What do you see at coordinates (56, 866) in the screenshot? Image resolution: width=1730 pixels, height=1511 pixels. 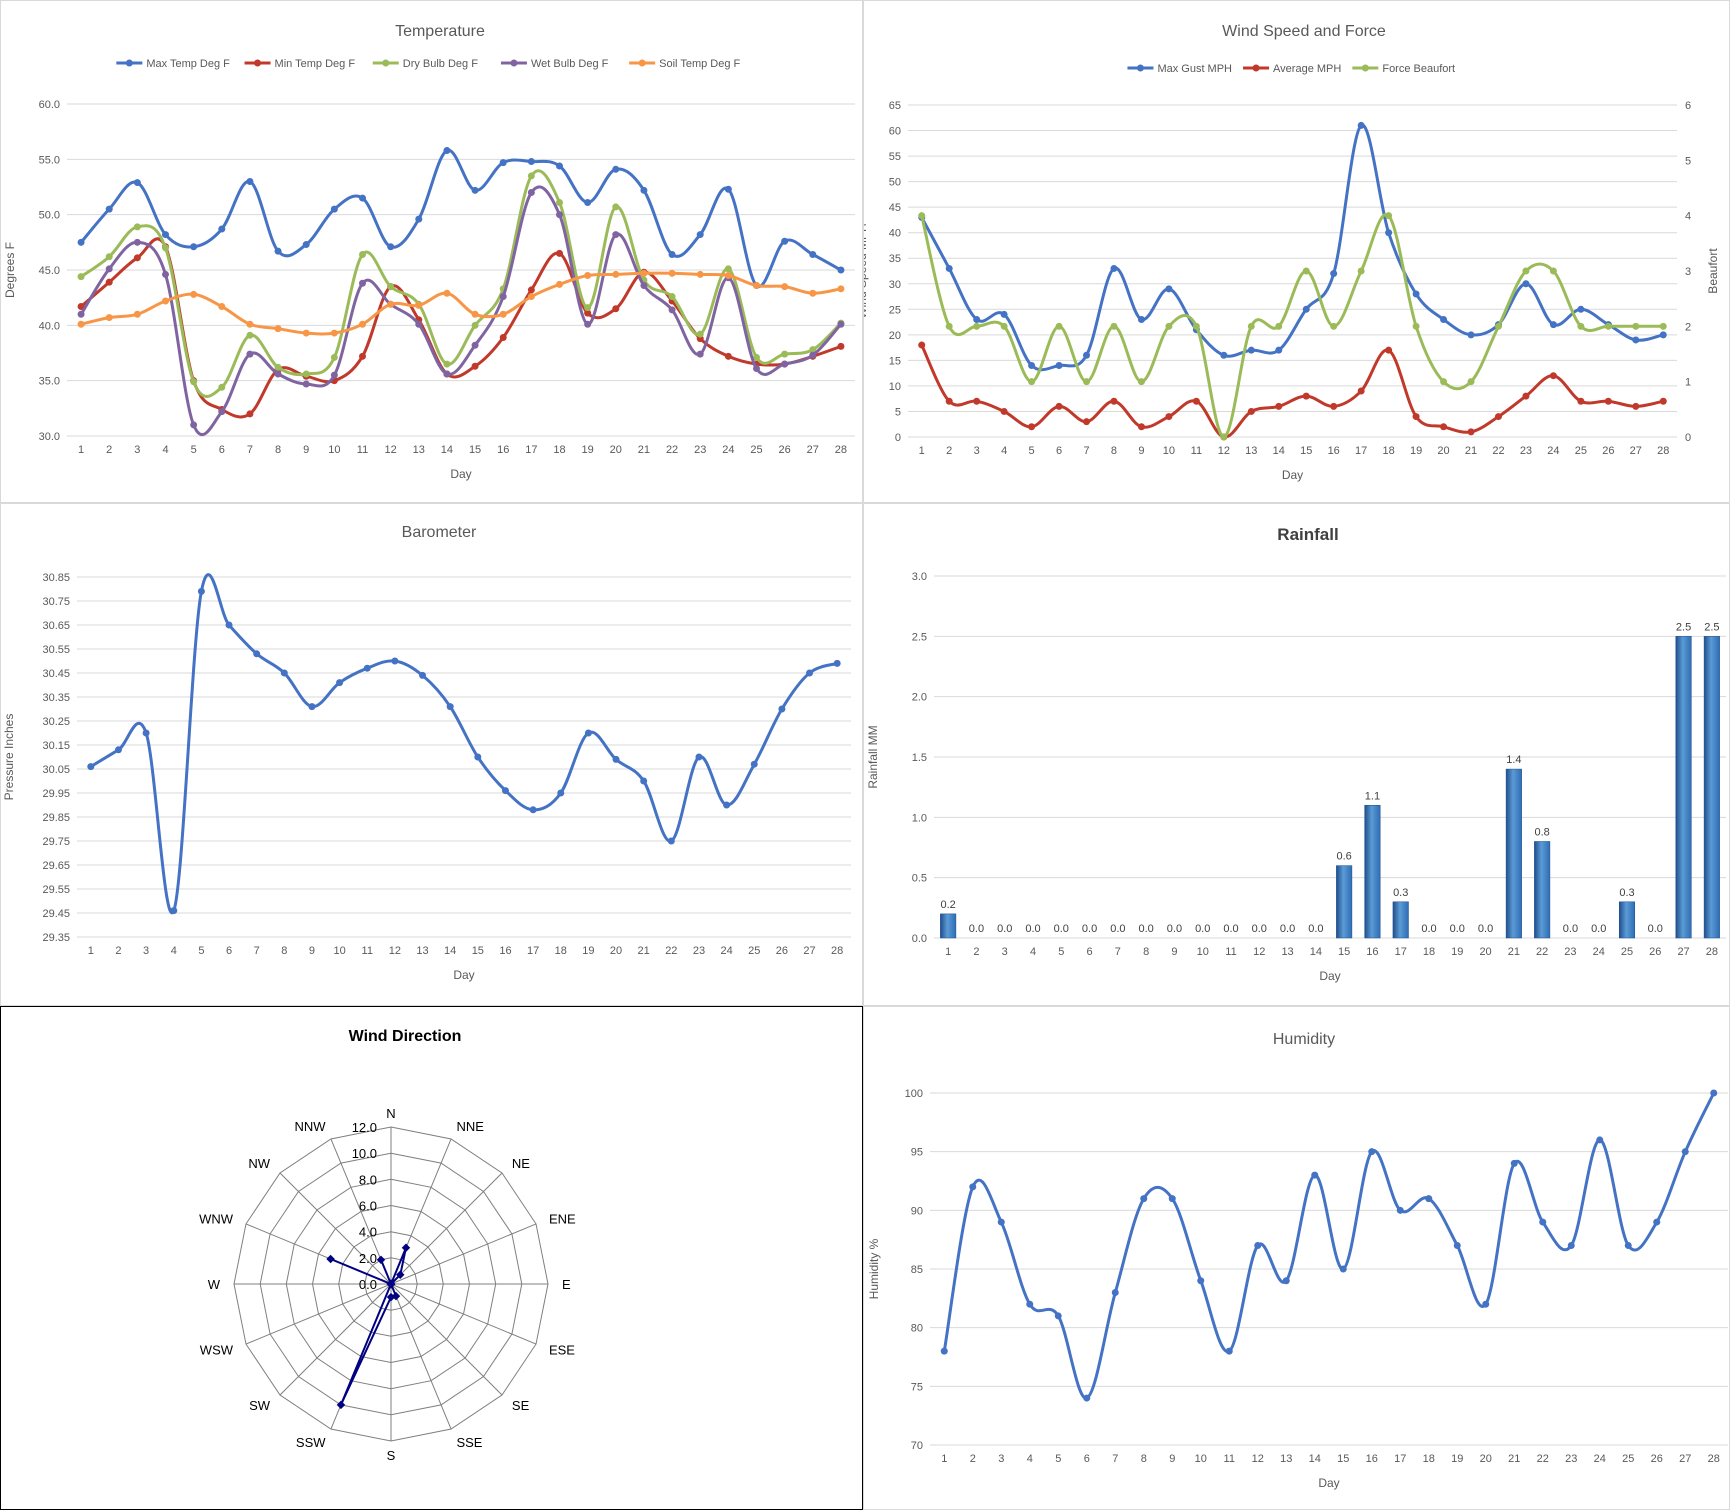 I see `y-tick-label: 29.65` at bounding box center [56, 866].